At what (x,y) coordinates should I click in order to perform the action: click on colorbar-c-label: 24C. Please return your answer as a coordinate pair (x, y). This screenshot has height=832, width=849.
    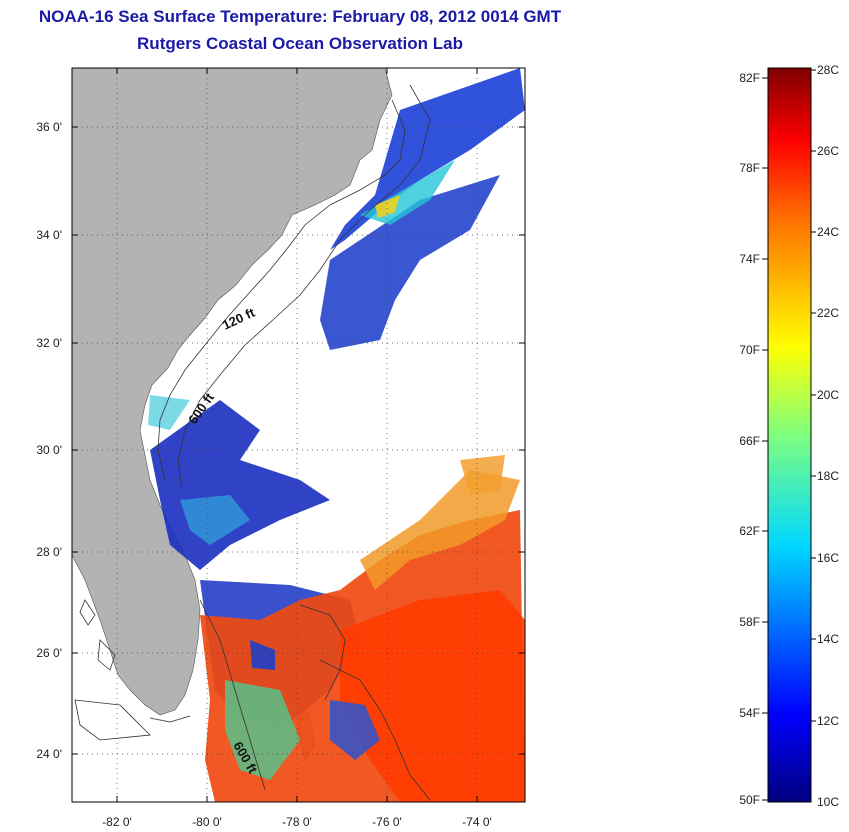
    Looking at the image, I should click on (828, 232).